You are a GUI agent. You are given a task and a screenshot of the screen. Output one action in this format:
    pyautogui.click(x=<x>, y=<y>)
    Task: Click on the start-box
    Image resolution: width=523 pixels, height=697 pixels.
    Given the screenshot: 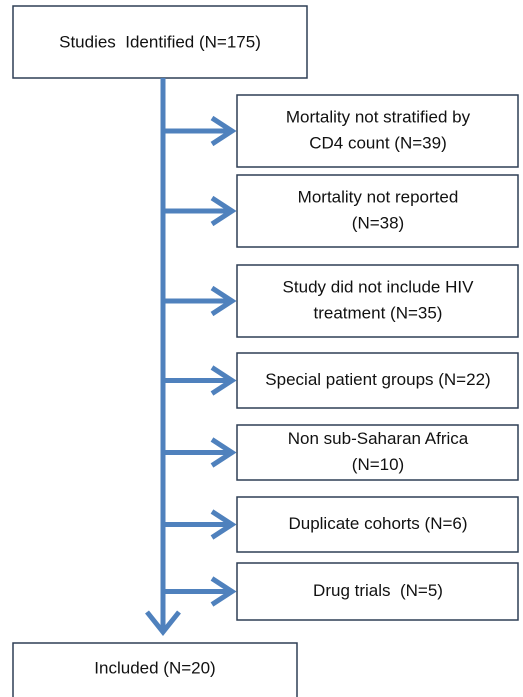 What is the action you would take?
    pyautogui.click(x=160, y=42)
    